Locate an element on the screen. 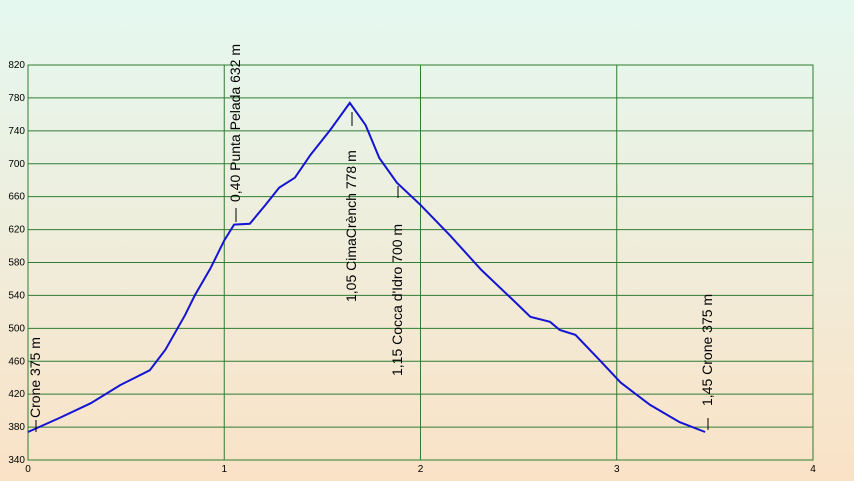  annotation: Crone 375 m is located at coordinates (35, 377).